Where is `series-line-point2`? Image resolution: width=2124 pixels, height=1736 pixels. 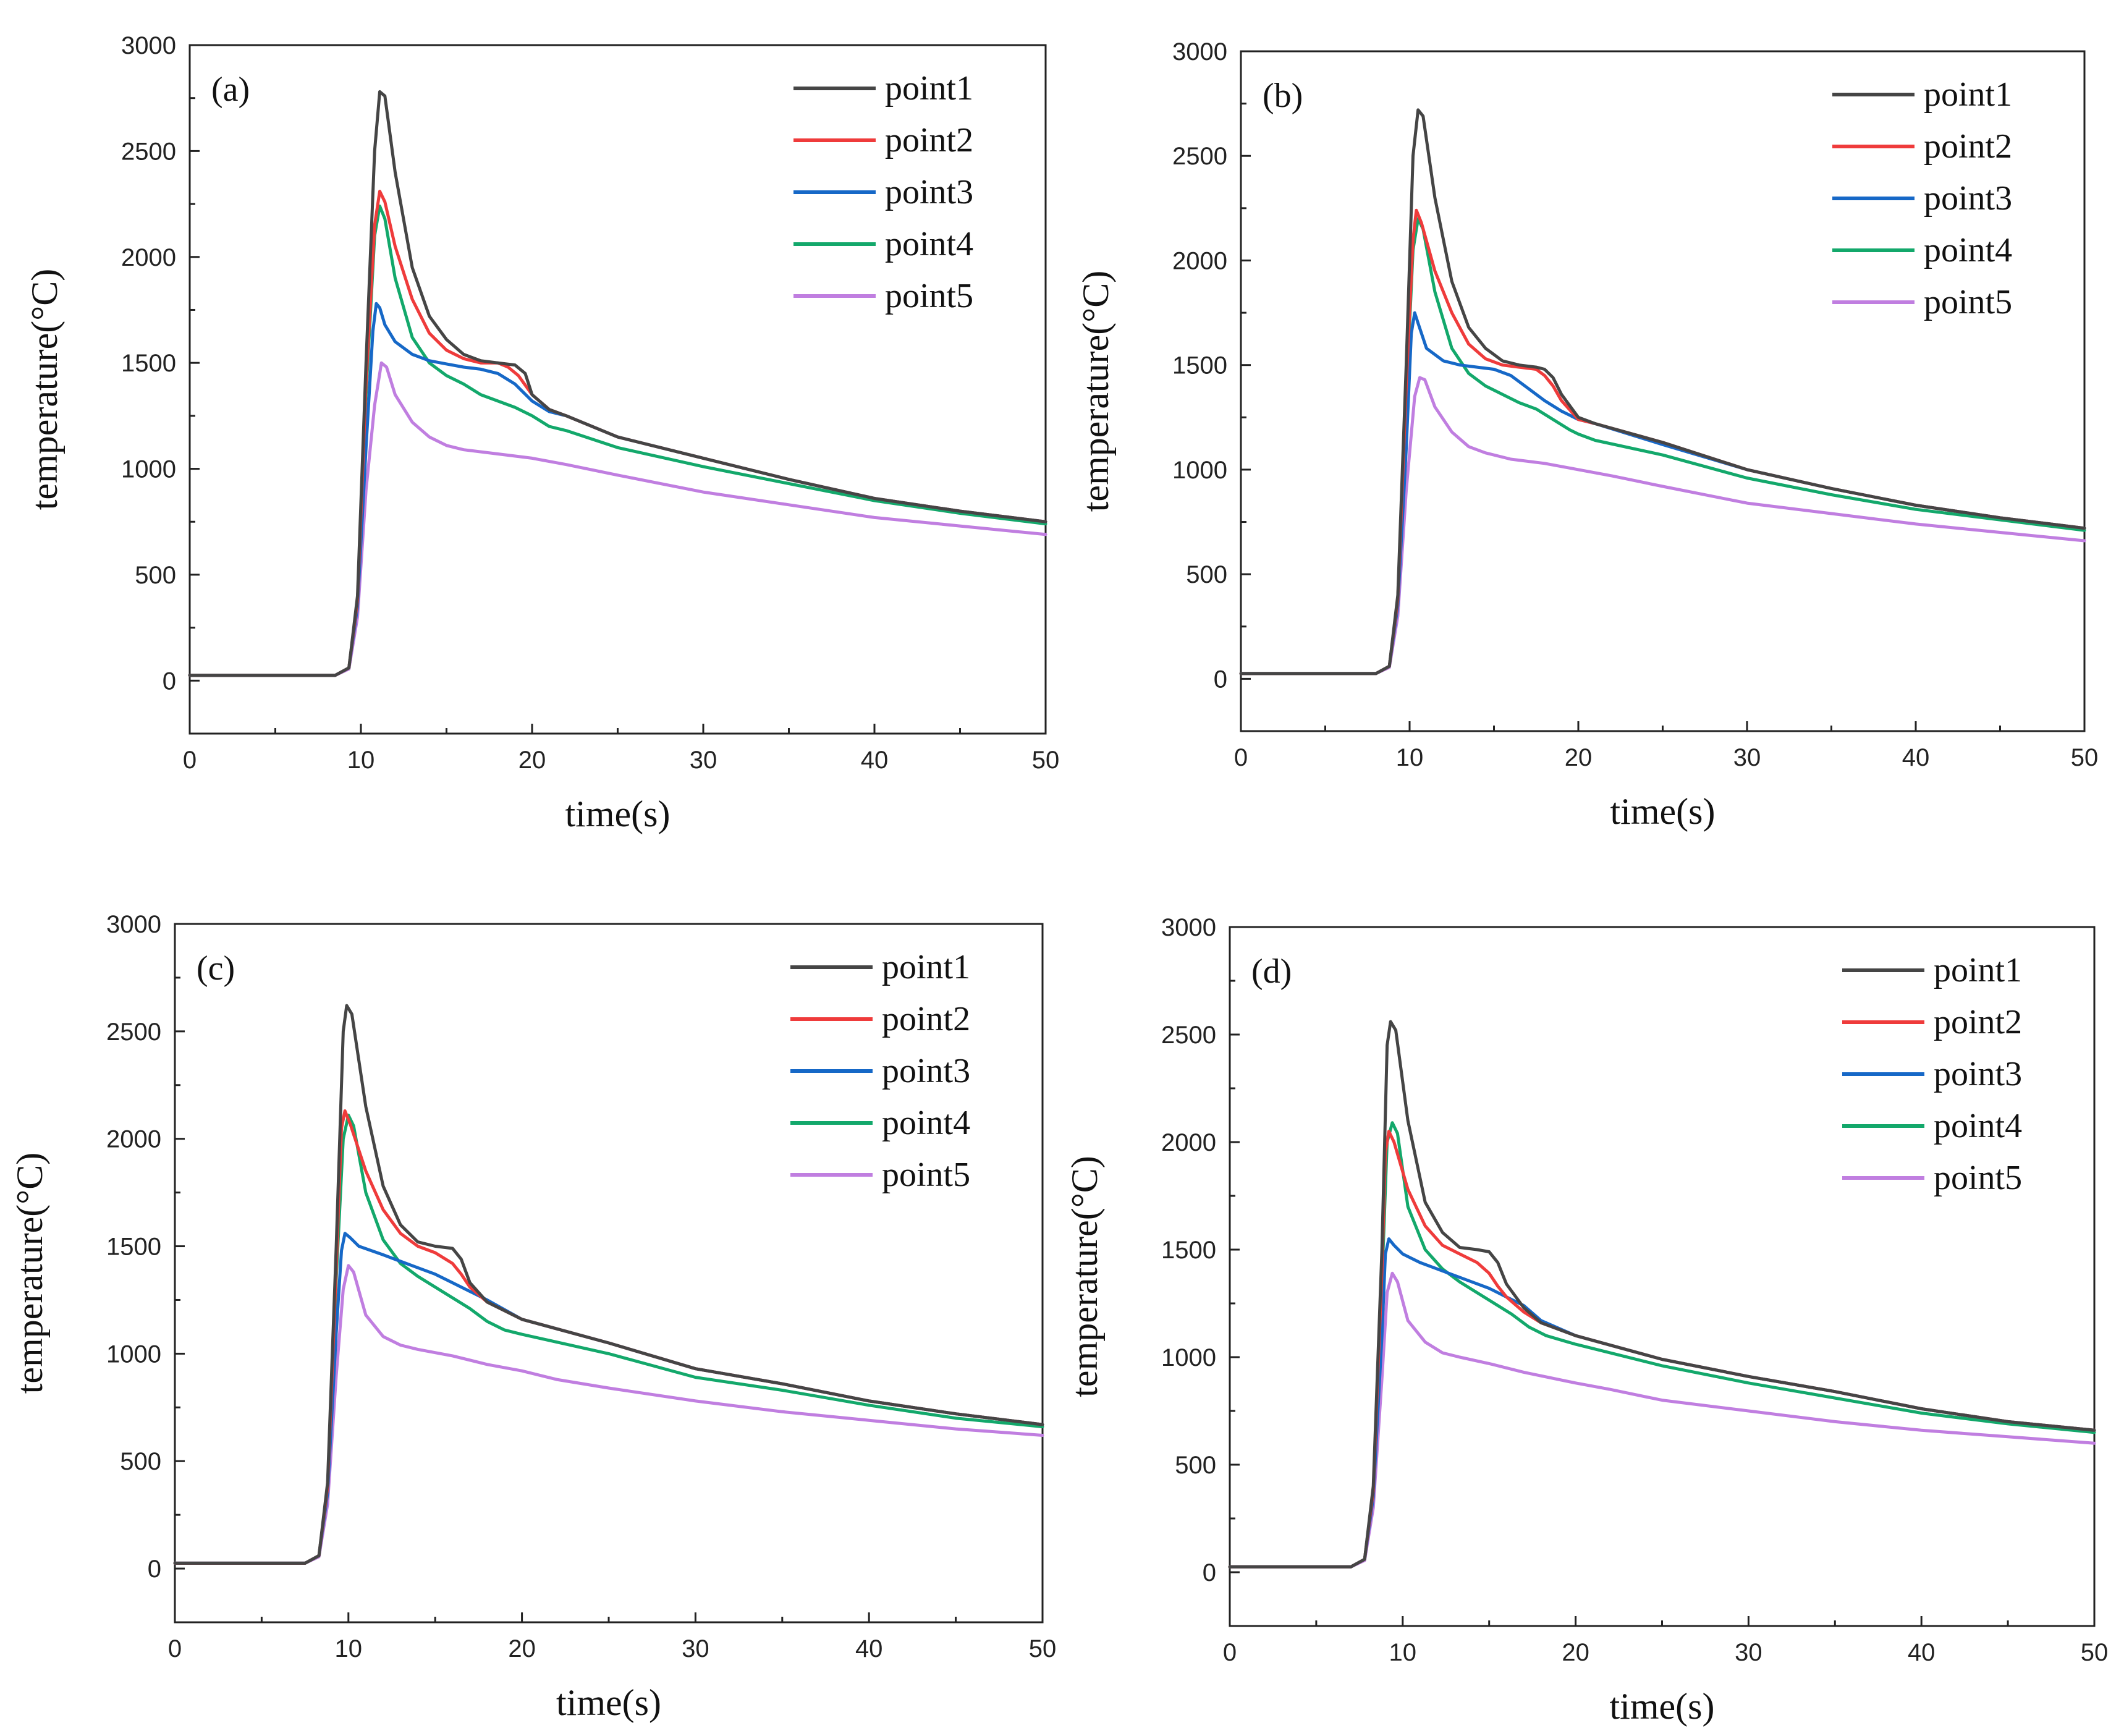 series-line-point2 is located at coordinates (617, 433).